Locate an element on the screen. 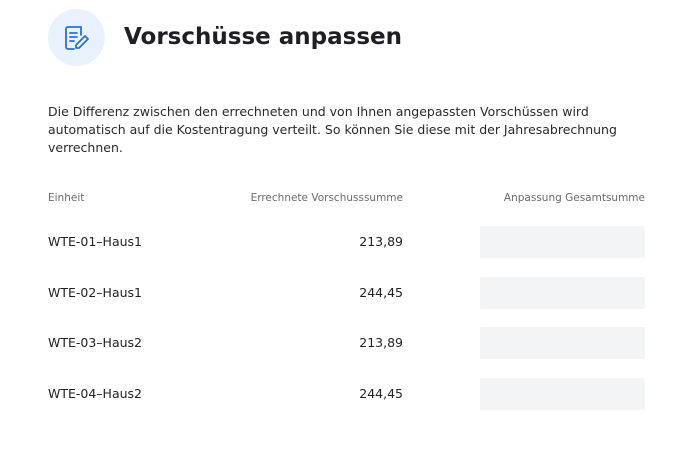 This screenshot has width=688, height=455. column-header: Anpassung Gesamtsumme is located at coordinates (574, 198).